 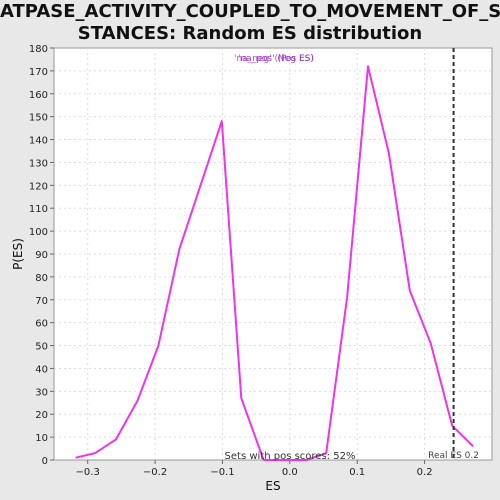 What do you see at coordinates (38, 186) in the screenshot?
I see `y-tick-label: 120` at bounding box center [38, 186].